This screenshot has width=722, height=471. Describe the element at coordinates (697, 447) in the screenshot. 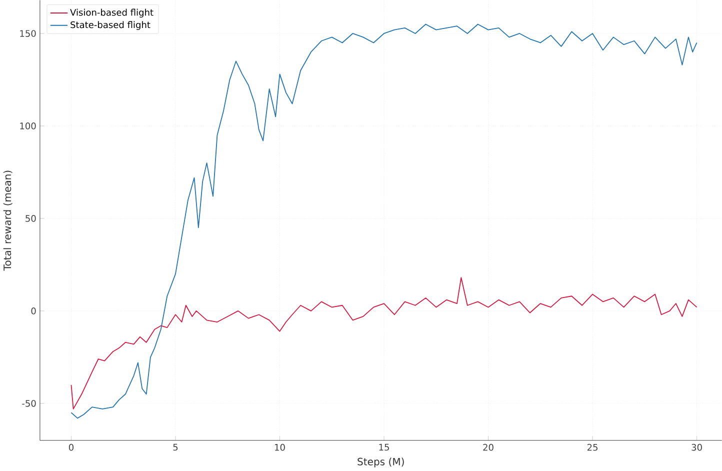

I see `x-tick-label: 30` at that location.